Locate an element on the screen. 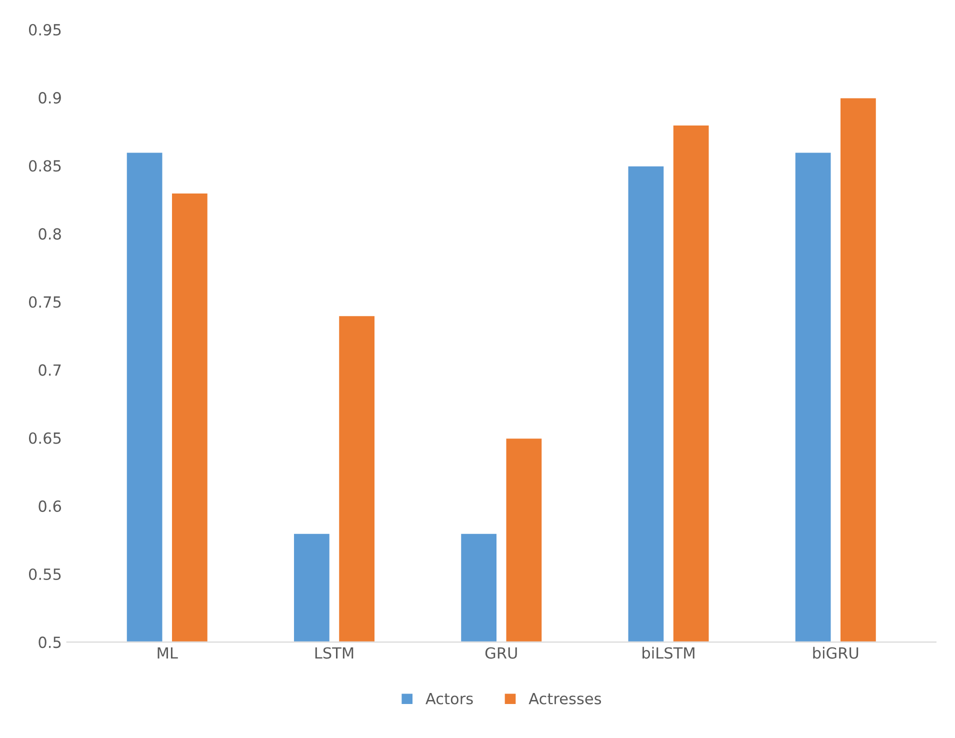 This screenshot has width=955, height=738. y-tick-label: 0.55 is located at coordinates (44, 574).